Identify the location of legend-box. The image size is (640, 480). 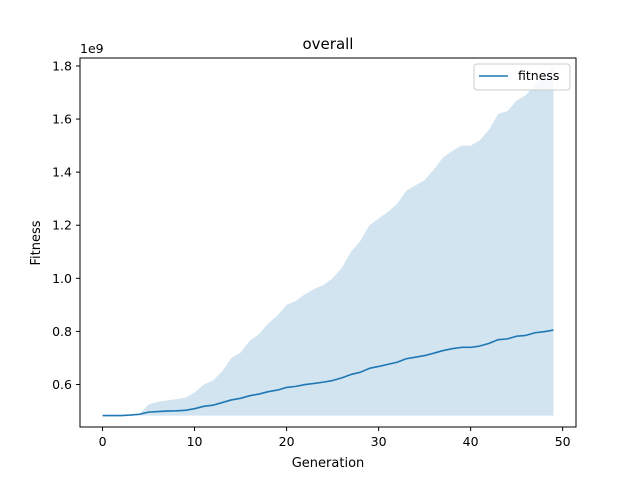
(522, 77).